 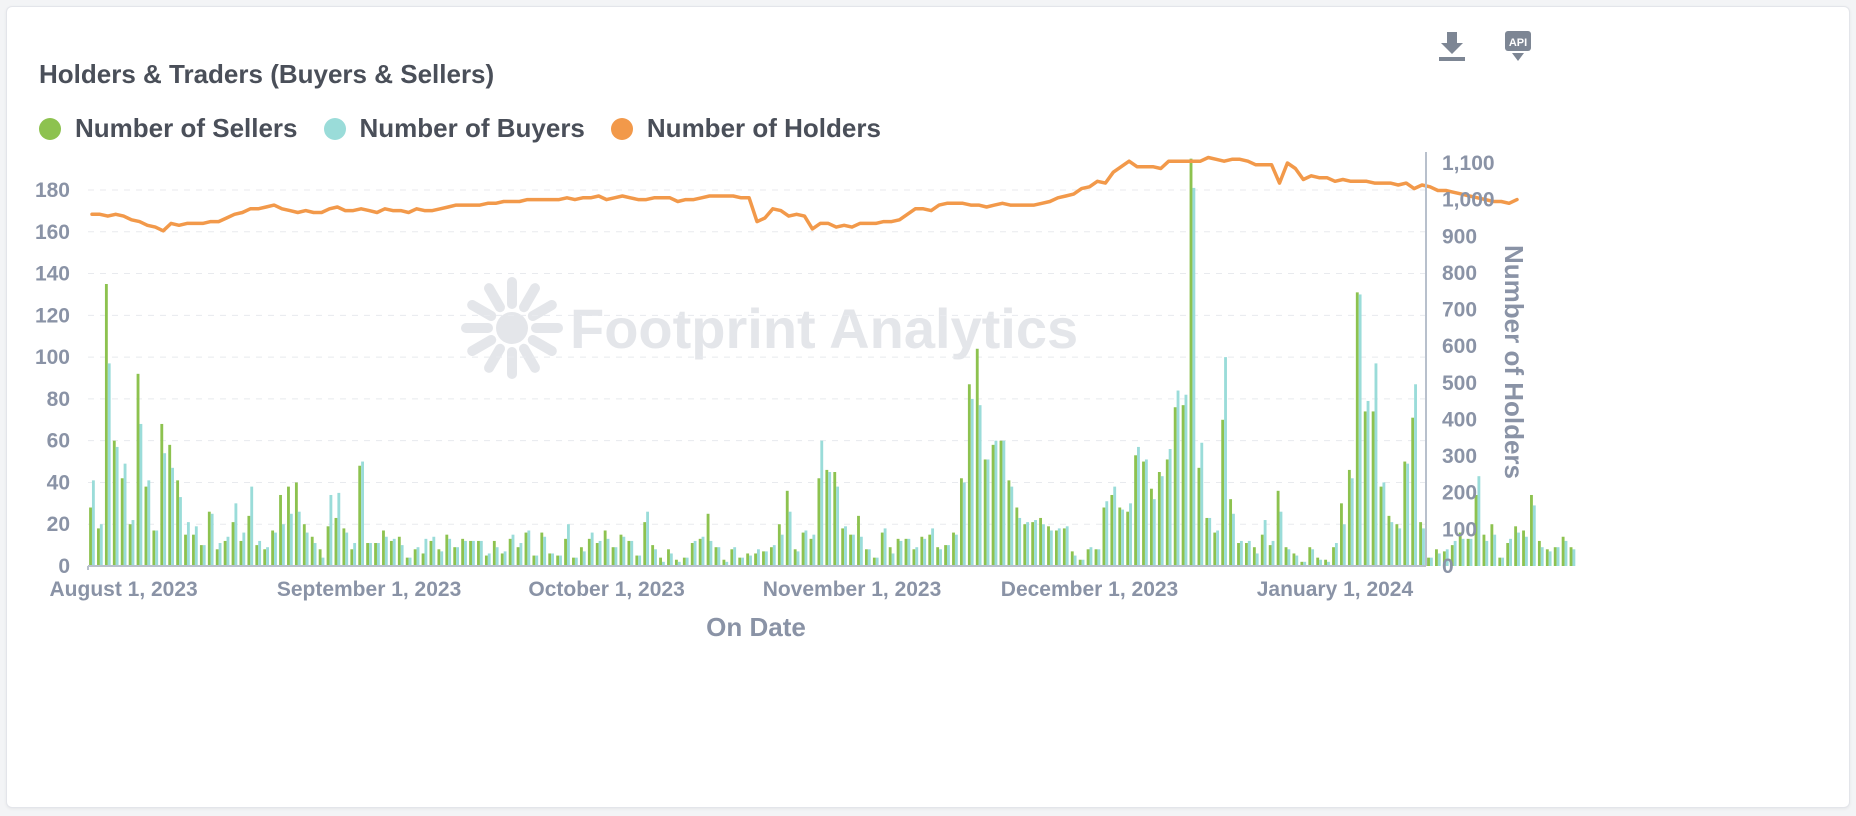 What do you see at coordinates (745, 128) in the screenshot?
I see `legend-item-holders: Number of Holders` at bounding box center [745, 128].